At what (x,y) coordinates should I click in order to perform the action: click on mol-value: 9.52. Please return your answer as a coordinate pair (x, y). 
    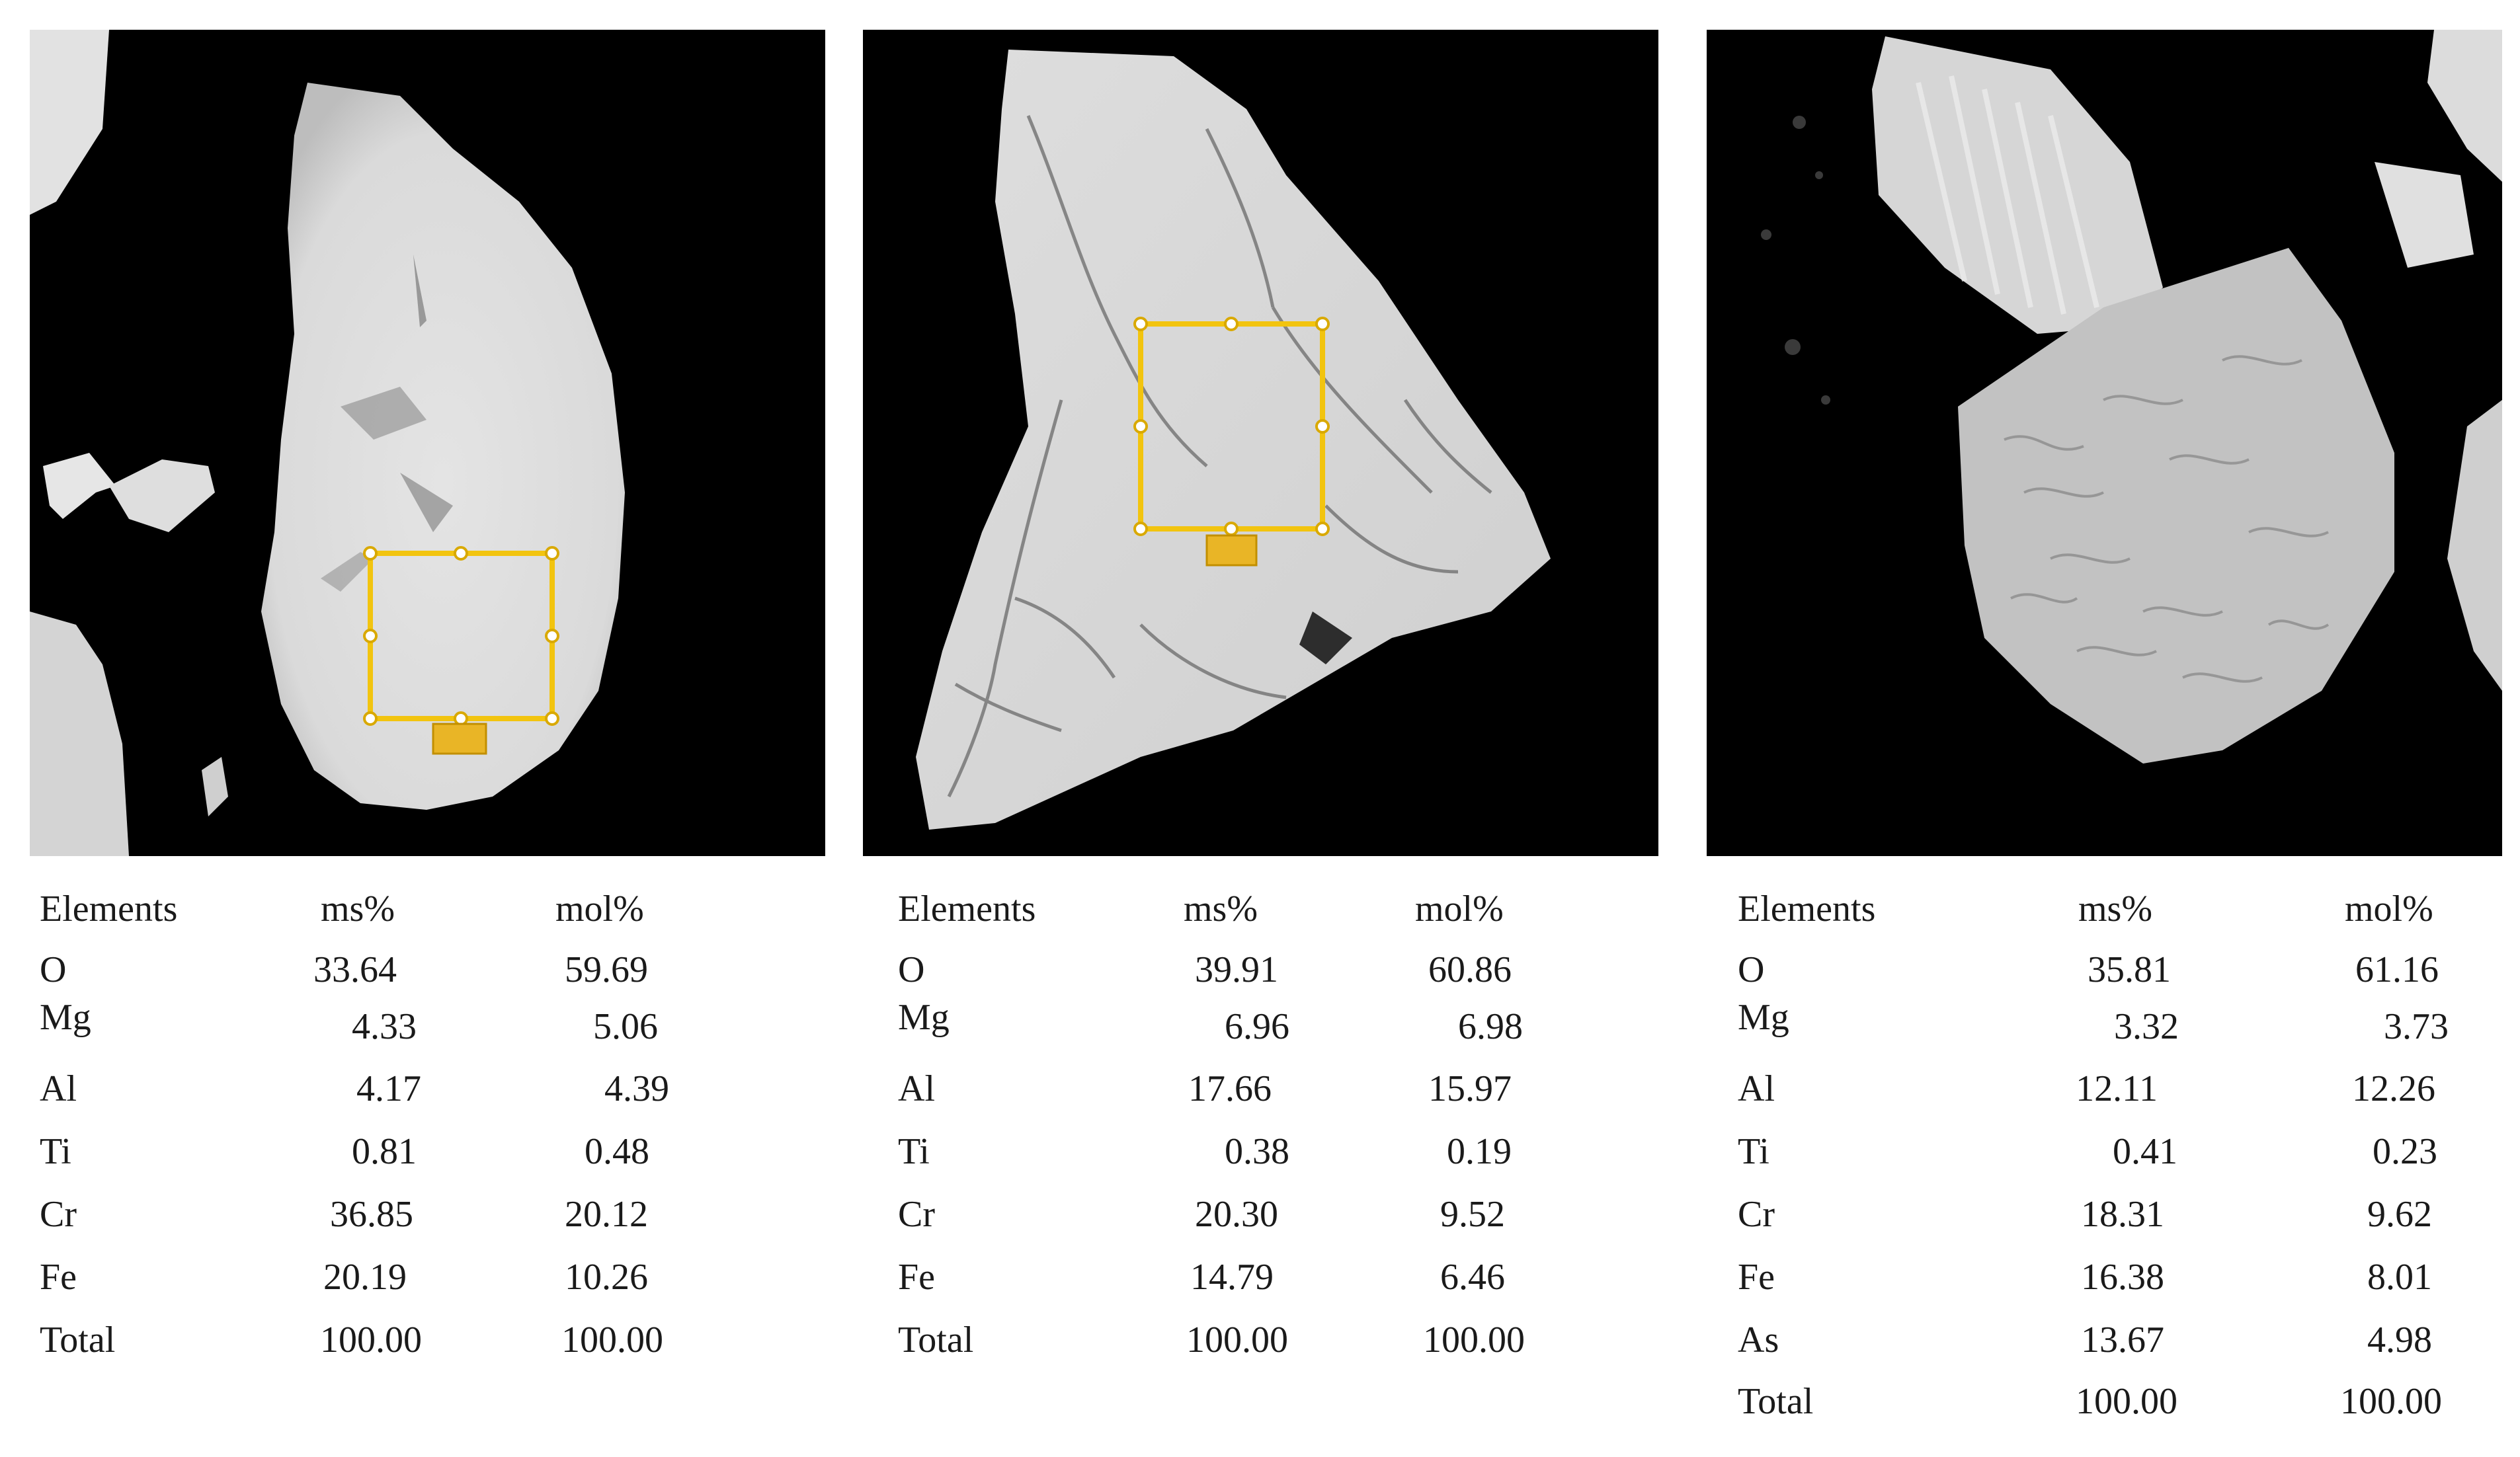
    Looking at the image, I should click on (1472, 1214).